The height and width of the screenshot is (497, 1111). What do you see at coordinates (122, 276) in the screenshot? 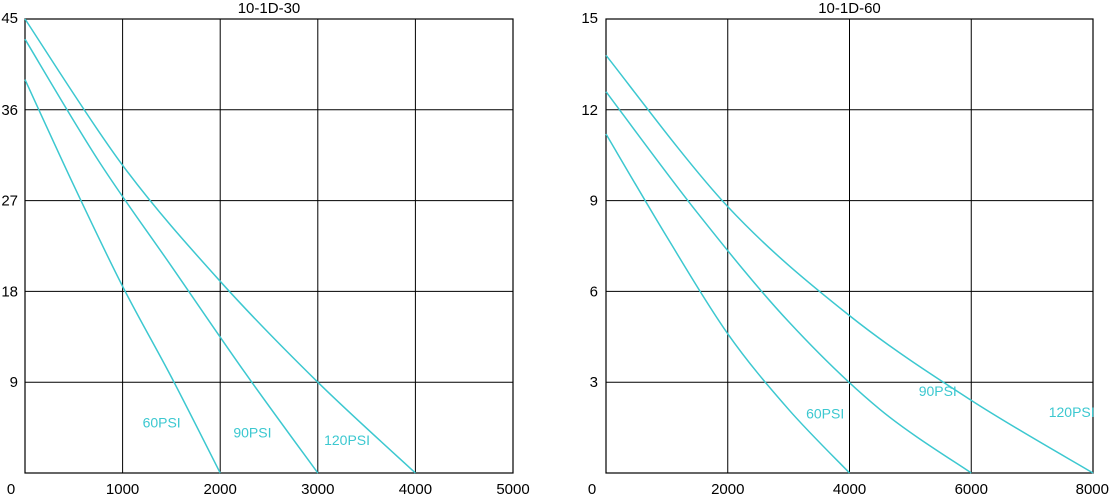
I see `series-line-60psi` at bounding box center [122, 276].